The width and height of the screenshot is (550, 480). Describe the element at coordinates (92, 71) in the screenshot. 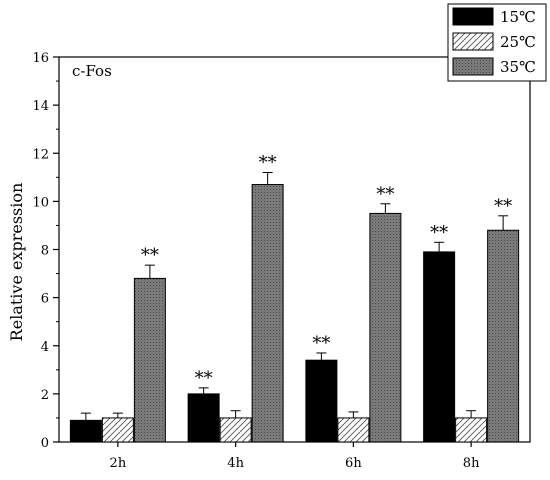

I see `chart-title: c-Fos` at that location.